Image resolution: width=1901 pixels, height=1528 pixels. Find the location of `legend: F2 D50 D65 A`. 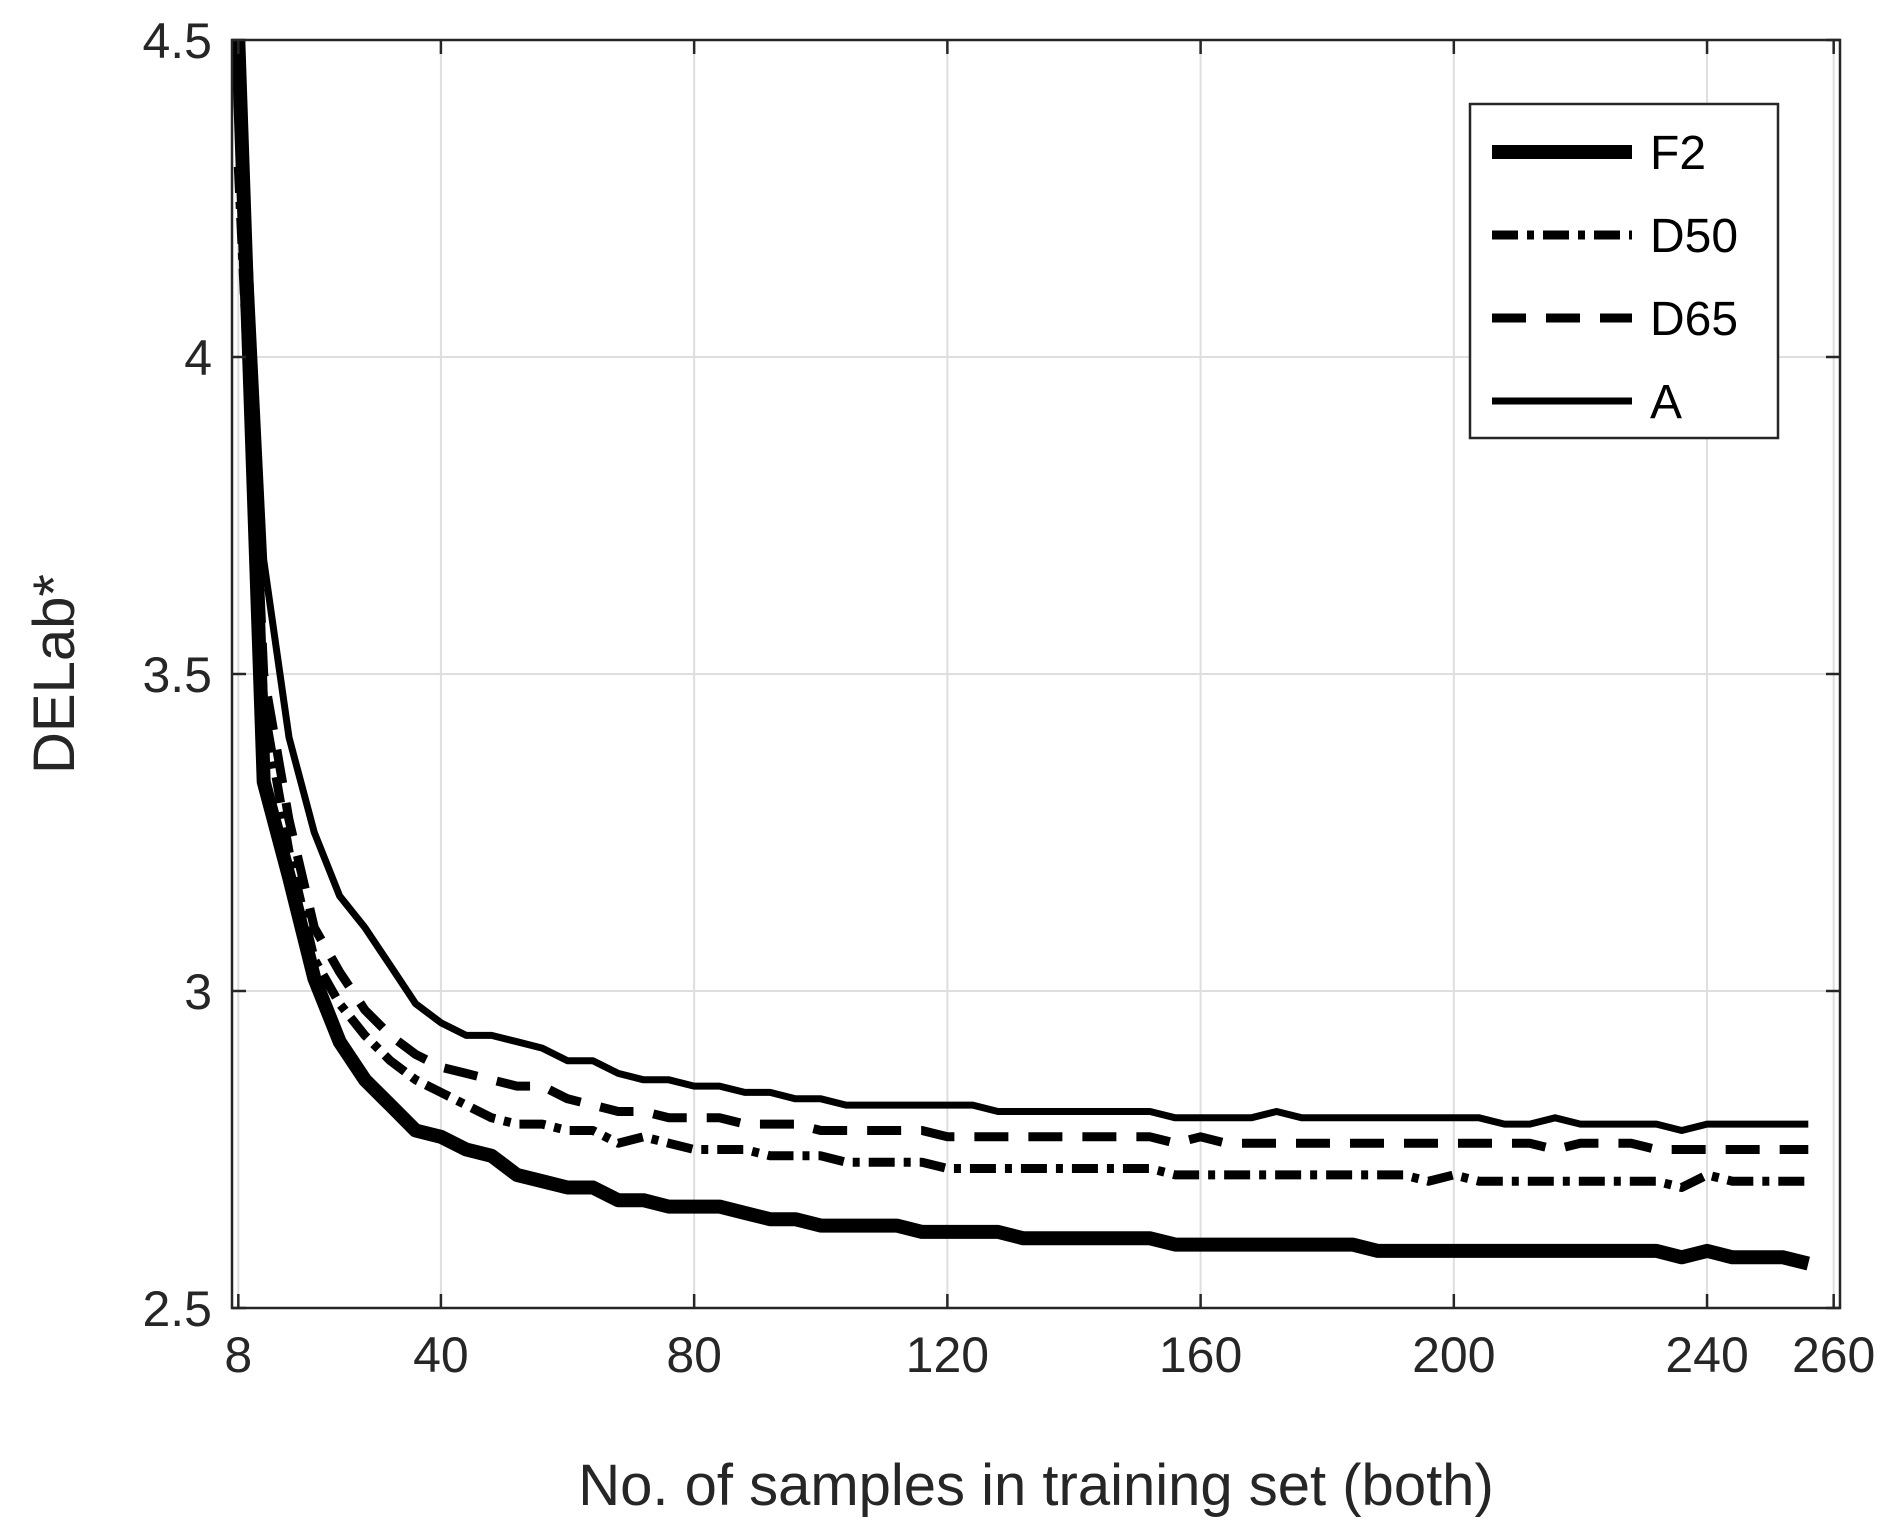

legend: F2 D50 D65 A is located at coordinates (1624, 271).